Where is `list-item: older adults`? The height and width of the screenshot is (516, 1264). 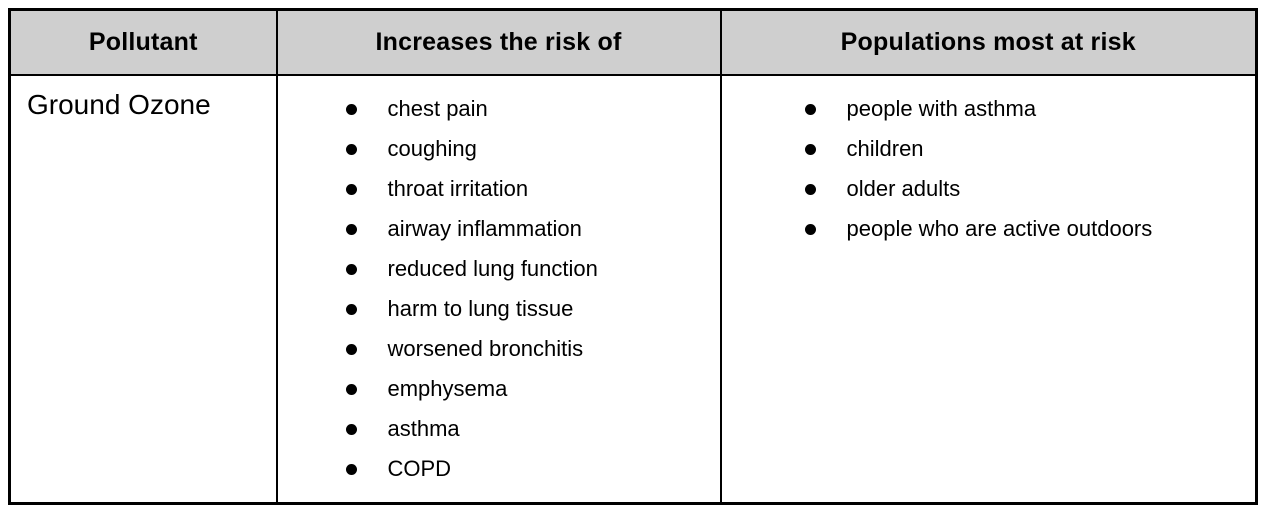
list-item: older adults is located at coordinates (1030, 189).